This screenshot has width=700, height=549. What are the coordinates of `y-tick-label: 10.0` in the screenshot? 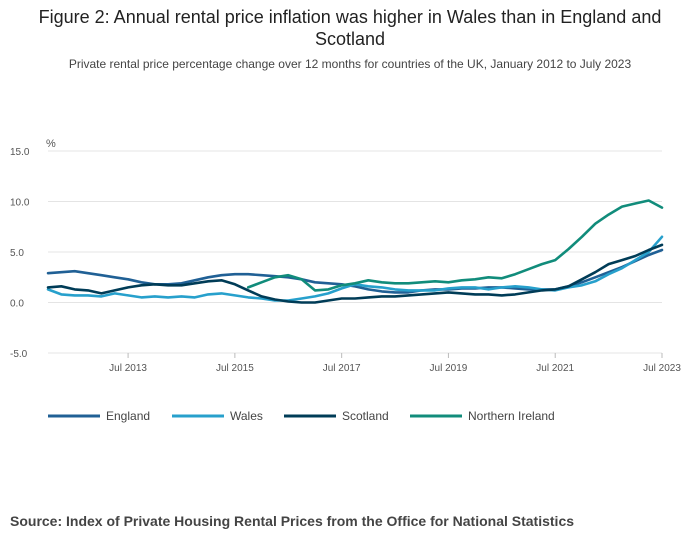 It's located at (20, 203).